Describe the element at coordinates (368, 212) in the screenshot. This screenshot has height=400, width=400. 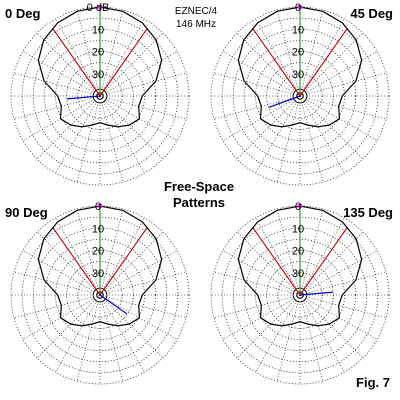
I see `plot-title-135-deg: 135 Deg` at that location.